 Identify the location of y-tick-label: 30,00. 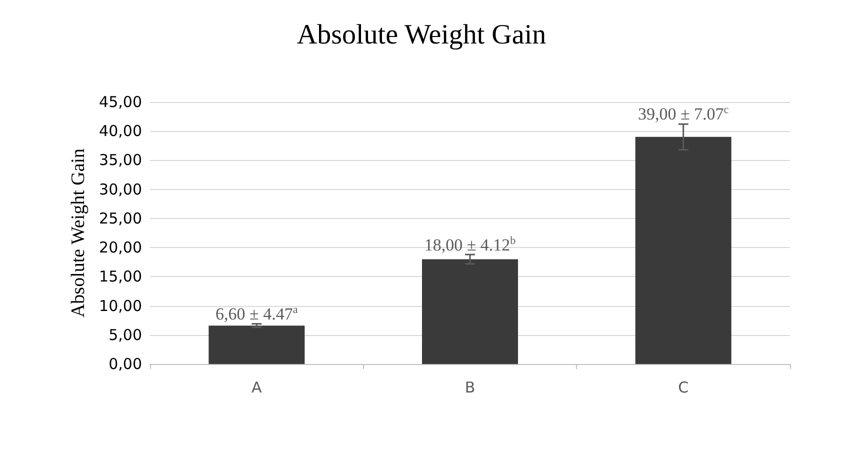
(120, 189).